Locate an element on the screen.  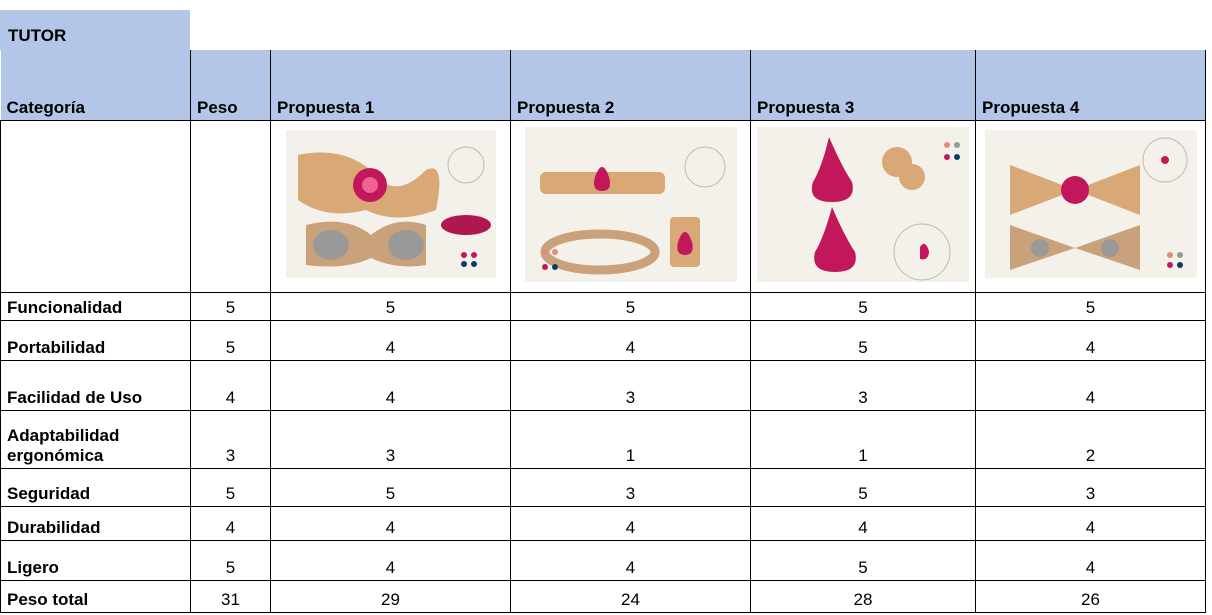
table-row: Funcionalidad 5 5 5 5 5 is located at coordinates (603, 306).